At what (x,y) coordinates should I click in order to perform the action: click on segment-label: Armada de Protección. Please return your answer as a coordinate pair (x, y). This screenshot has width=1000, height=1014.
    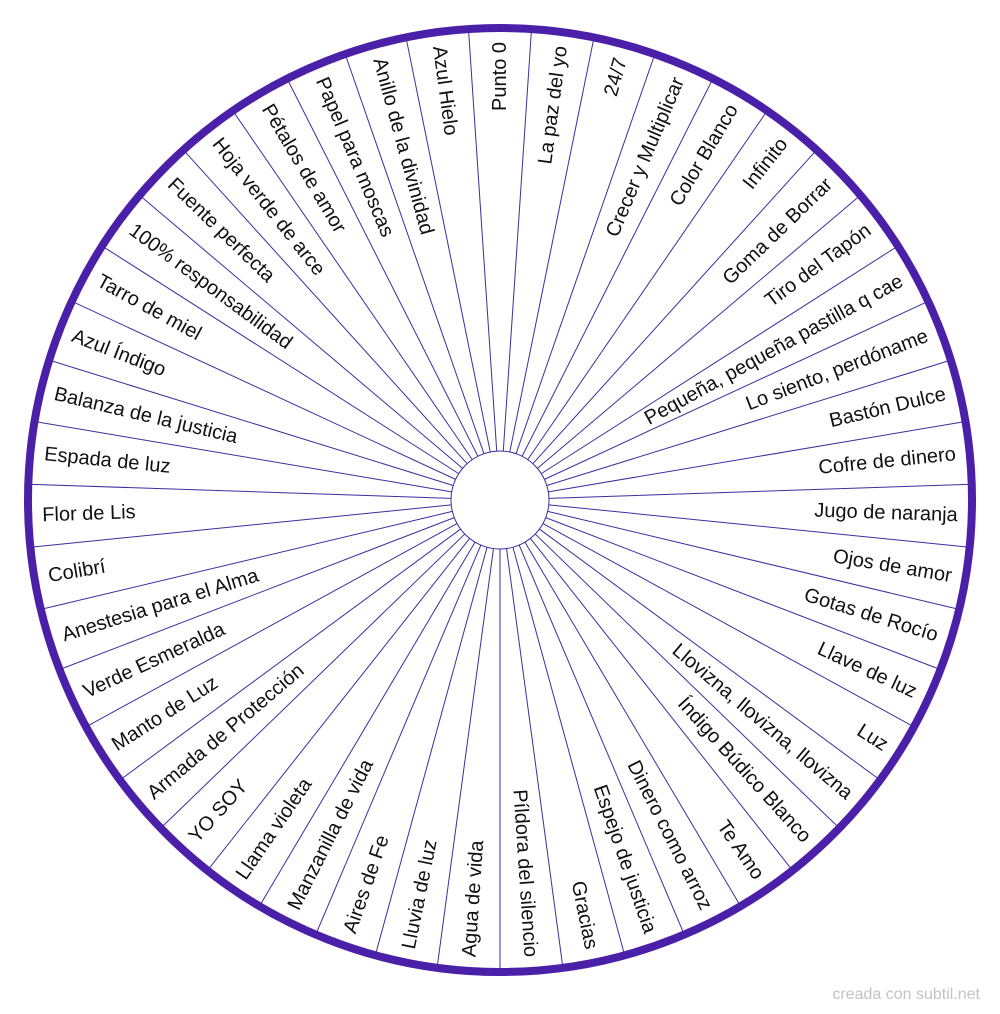
    Looking at the image, I should click on (225, 732).